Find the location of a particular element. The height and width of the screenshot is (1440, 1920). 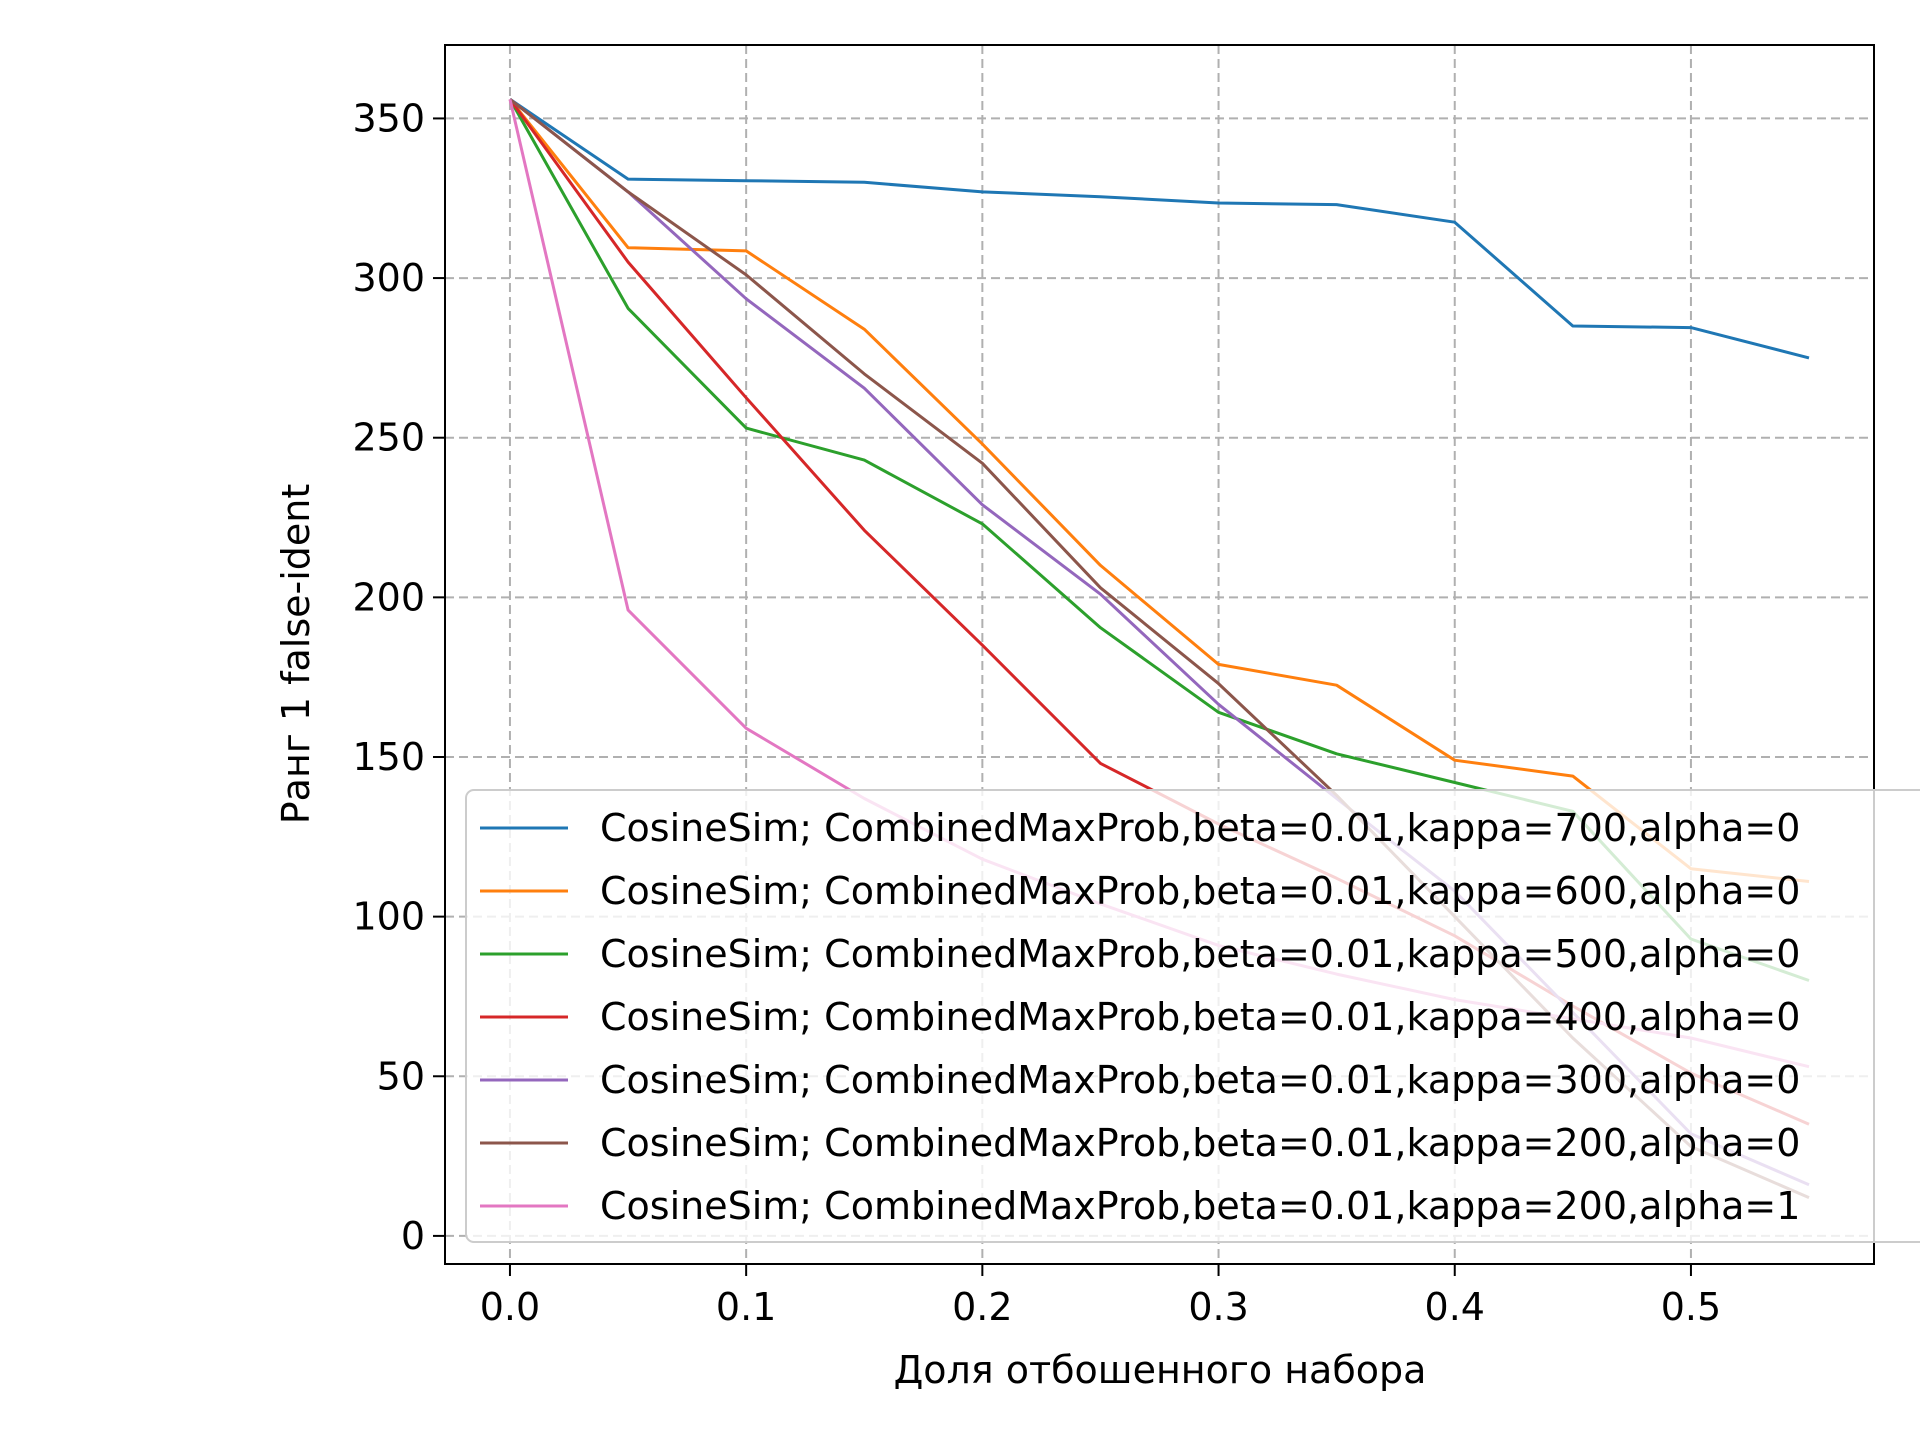

x-tick-label: 0.2 is located at coordinates (982, 1307).